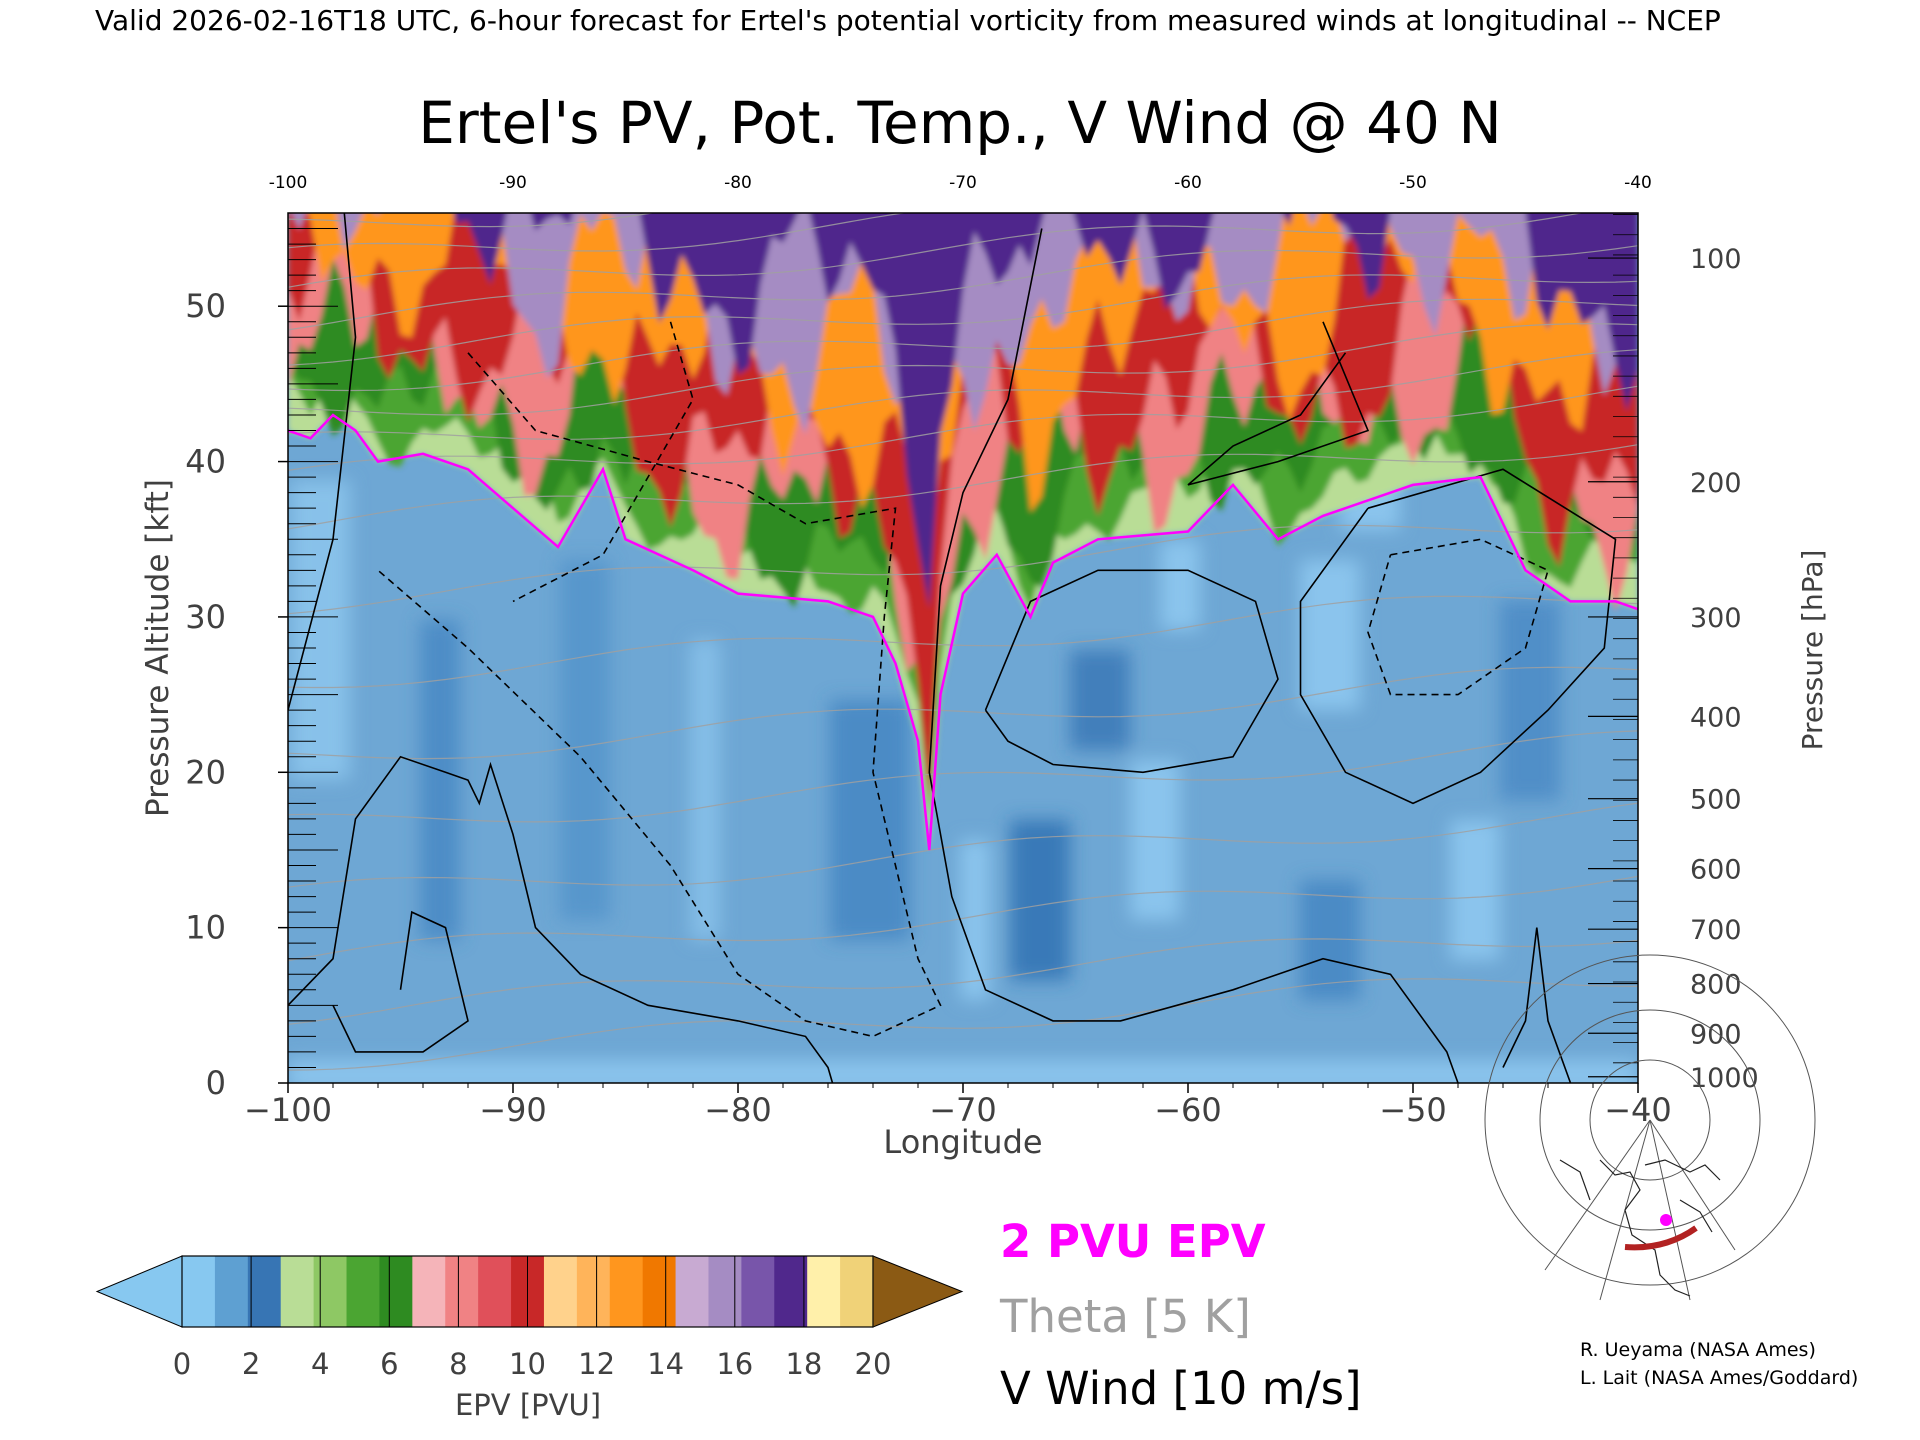  I want to click on colorbar-frame, so click(527, 1291).